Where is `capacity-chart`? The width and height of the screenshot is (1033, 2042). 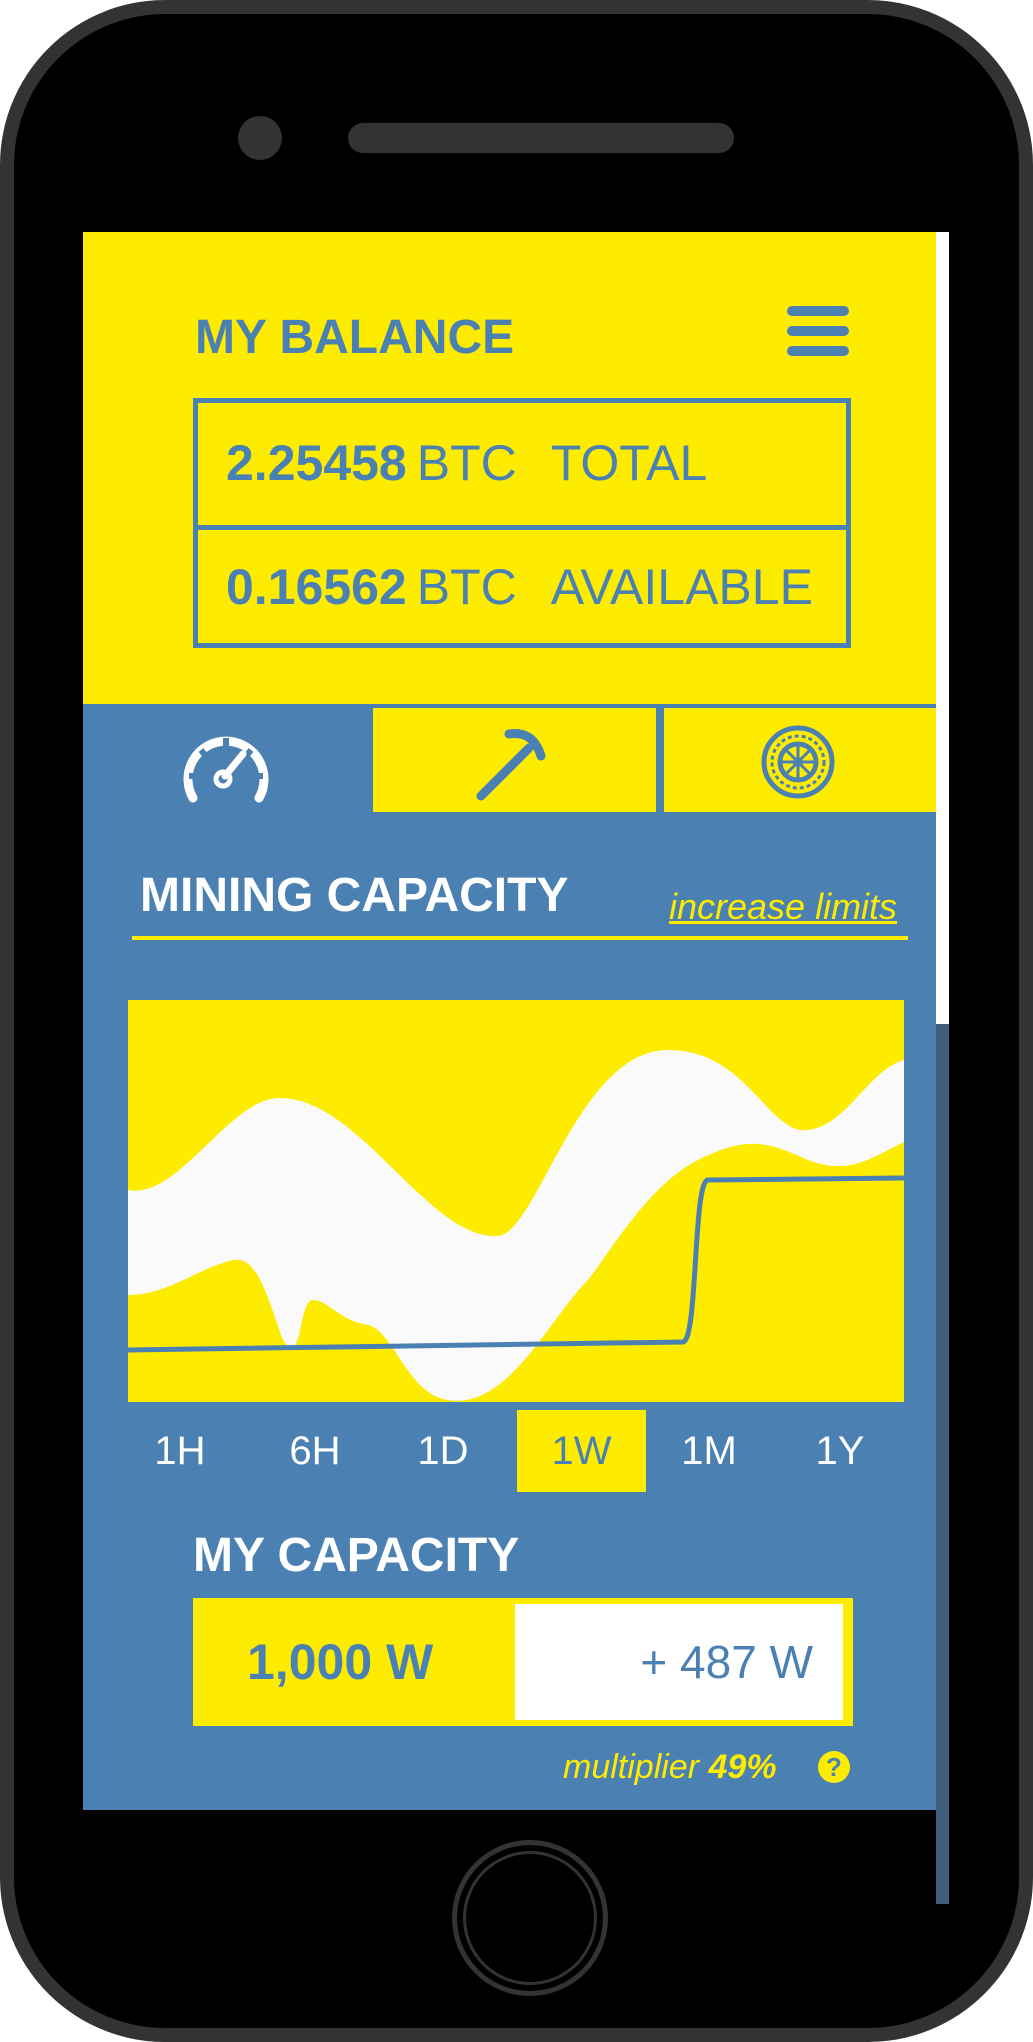
capacity-chart is located at coordinates (516, 1201).